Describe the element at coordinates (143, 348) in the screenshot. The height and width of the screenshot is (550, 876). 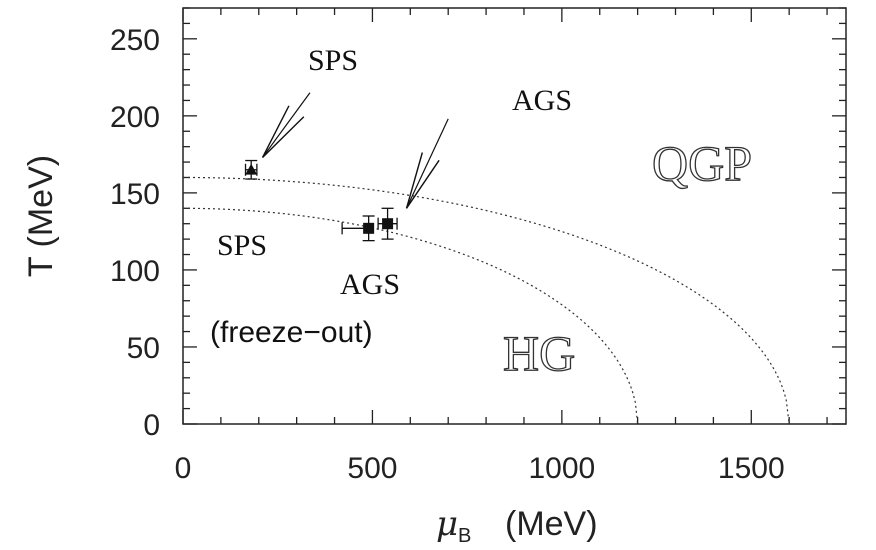
I see `y-tick-label: 50` at that location.